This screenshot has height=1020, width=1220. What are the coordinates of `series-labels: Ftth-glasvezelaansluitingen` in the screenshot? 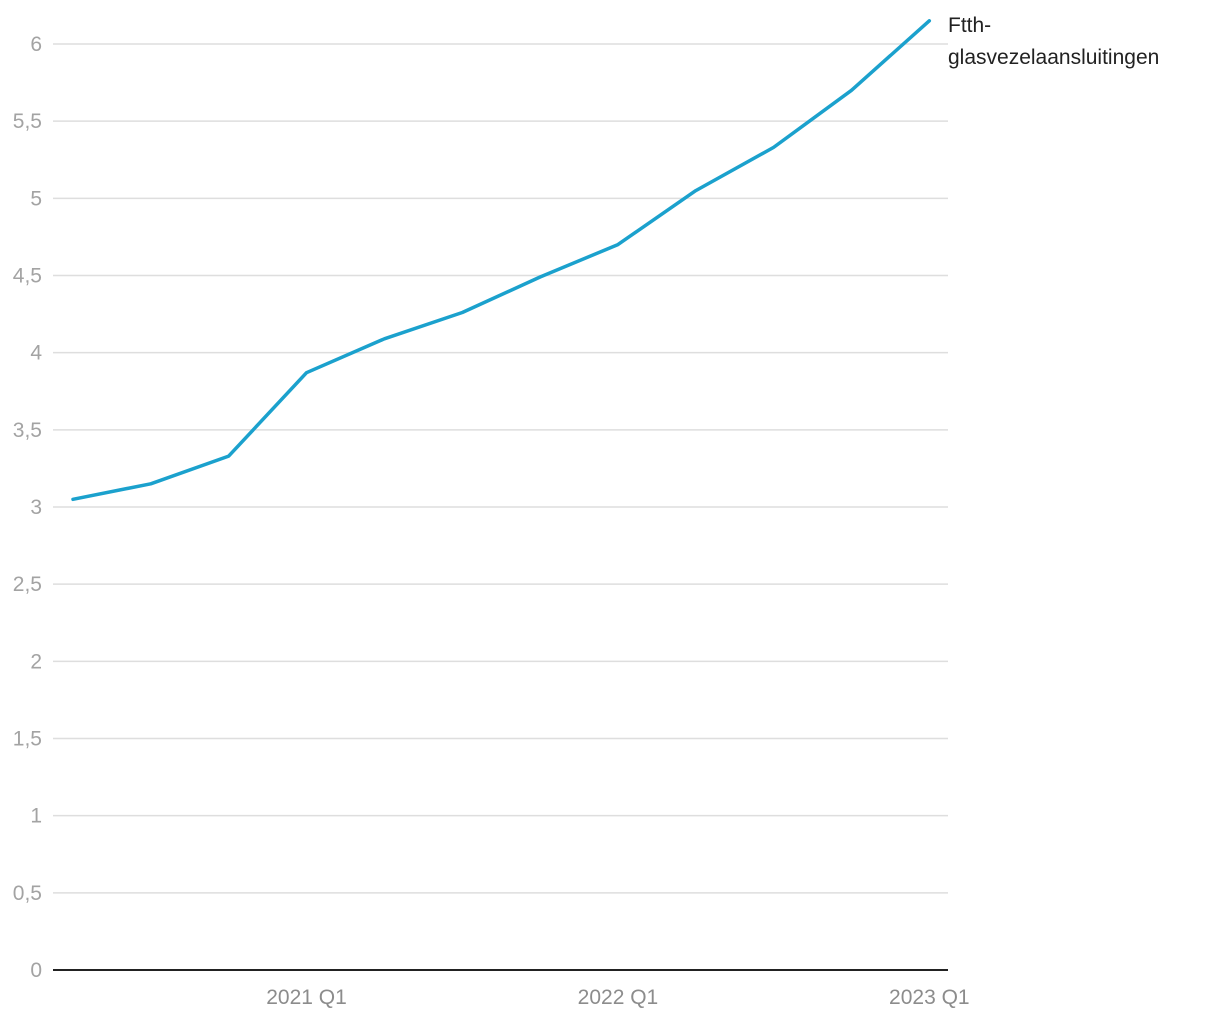 It's located at (1053, 41).